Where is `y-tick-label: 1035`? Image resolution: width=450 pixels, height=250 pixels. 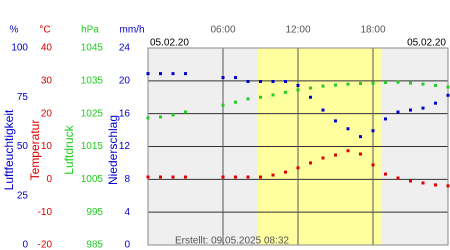
y-tick-label: 1035 is located at coordinates (92, 80).